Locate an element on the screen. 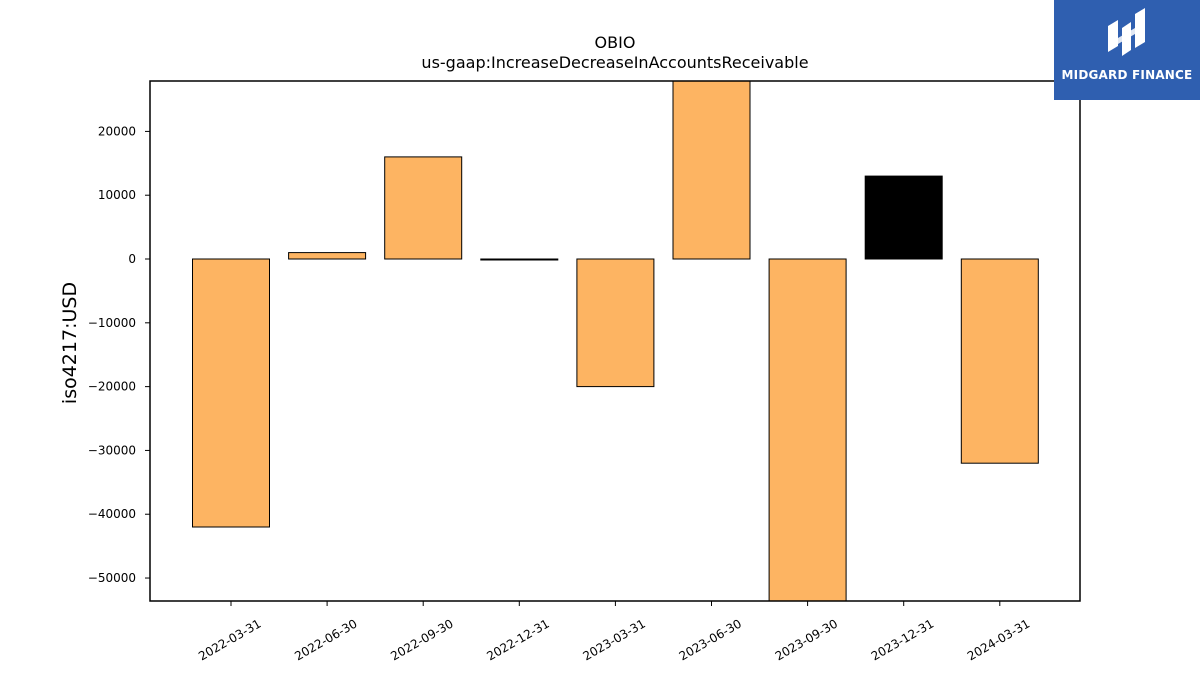 This screenshot has height=675, width=1200. y-axis-label: iso4217:USD is located at coordinates (70, 343).